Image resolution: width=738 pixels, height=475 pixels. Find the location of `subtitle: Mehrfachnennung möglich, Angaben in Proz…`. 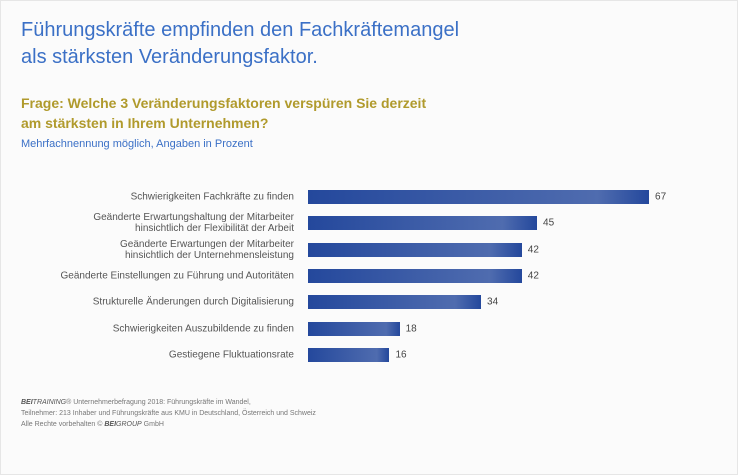

subtitle: Mehrfachnennung möglich, Angaben in Proz… is located at coordinates (137, 144).